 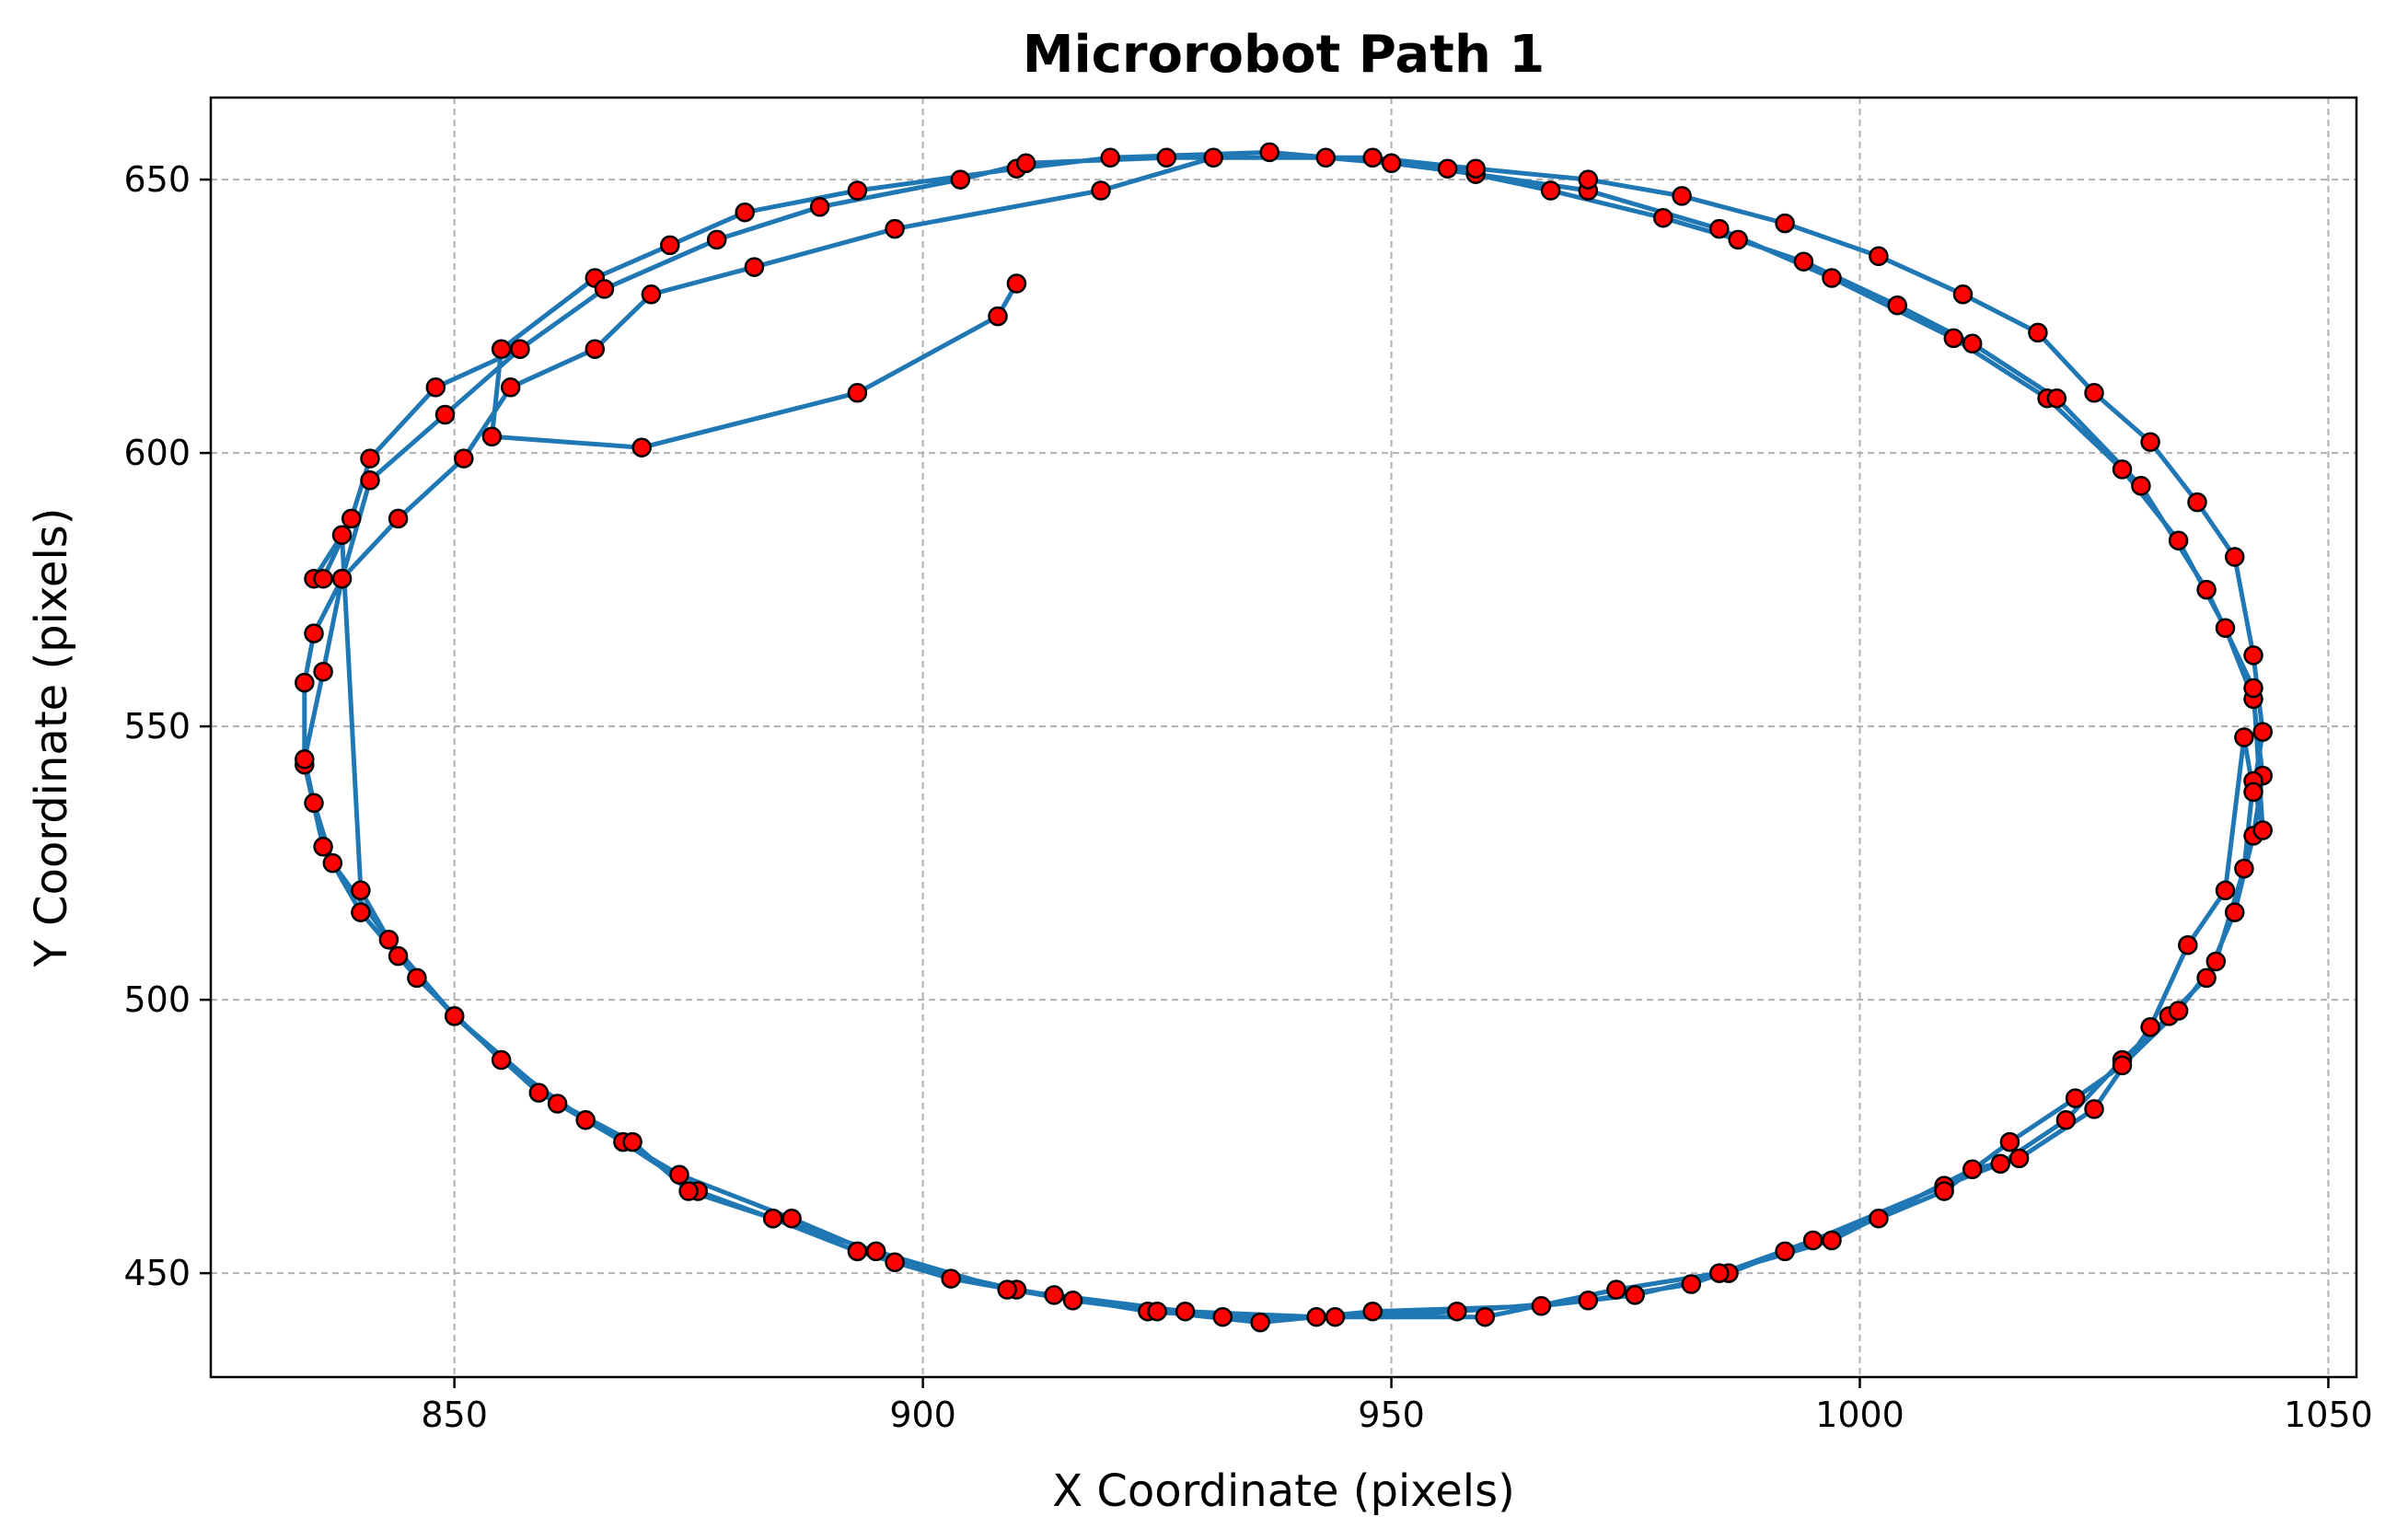 I want to click on chart-title: Microrobot Path 1, so click(x=1284, y=55).